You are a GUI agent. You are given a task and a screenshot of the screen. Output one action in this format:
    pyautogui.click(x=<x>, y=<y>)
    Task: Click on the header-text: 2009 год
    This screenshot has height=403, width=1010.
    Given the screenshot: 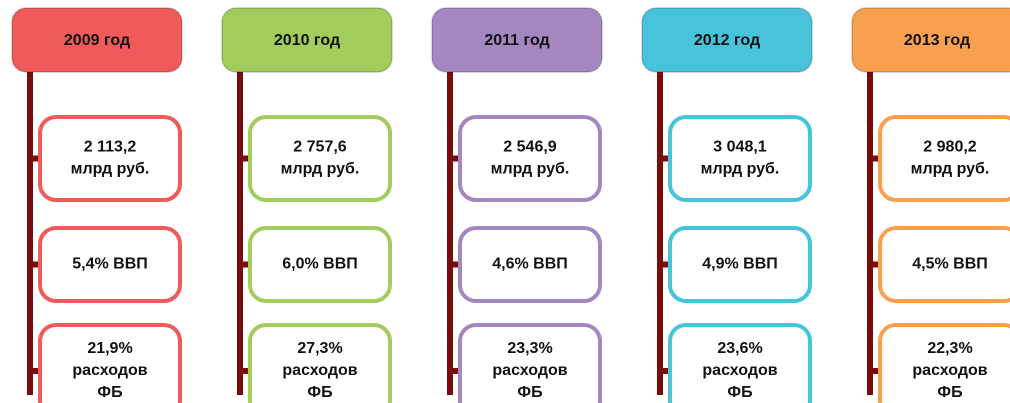 What is the action you would take?
    pyautogui.click(x=97, y=40)
    